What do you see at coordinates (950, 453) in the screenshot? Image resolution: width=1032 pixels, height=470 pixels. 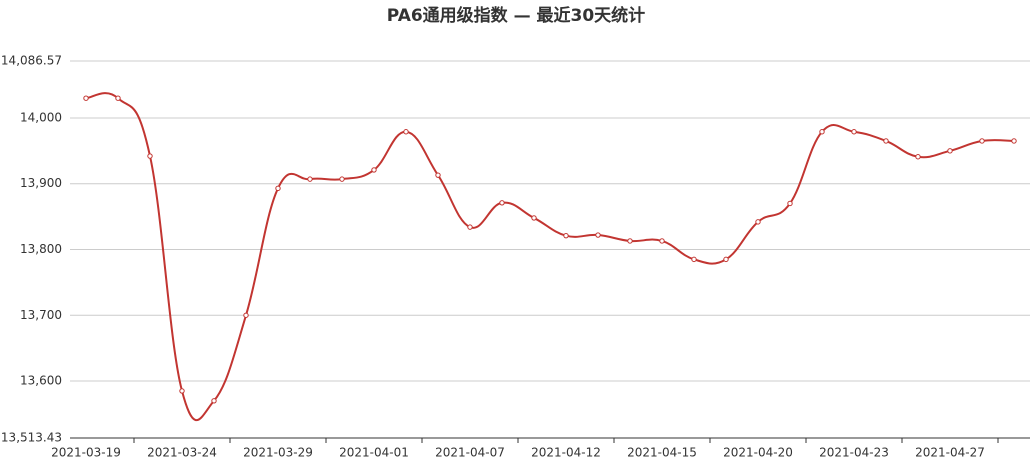 I see `x-tick-label: 2021-04-27` at bounding box center [950, 453].